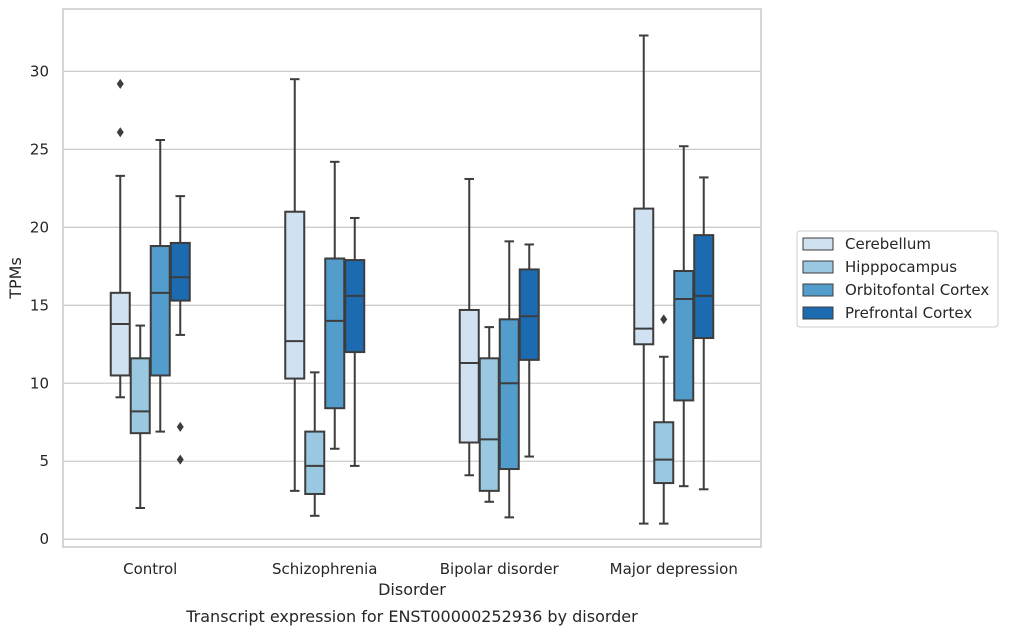 This screenshot has height=634, width=1009. Describe the element at coordinates (44, 461) in the screenshot. I see `y-tick-label: 5` at that location.